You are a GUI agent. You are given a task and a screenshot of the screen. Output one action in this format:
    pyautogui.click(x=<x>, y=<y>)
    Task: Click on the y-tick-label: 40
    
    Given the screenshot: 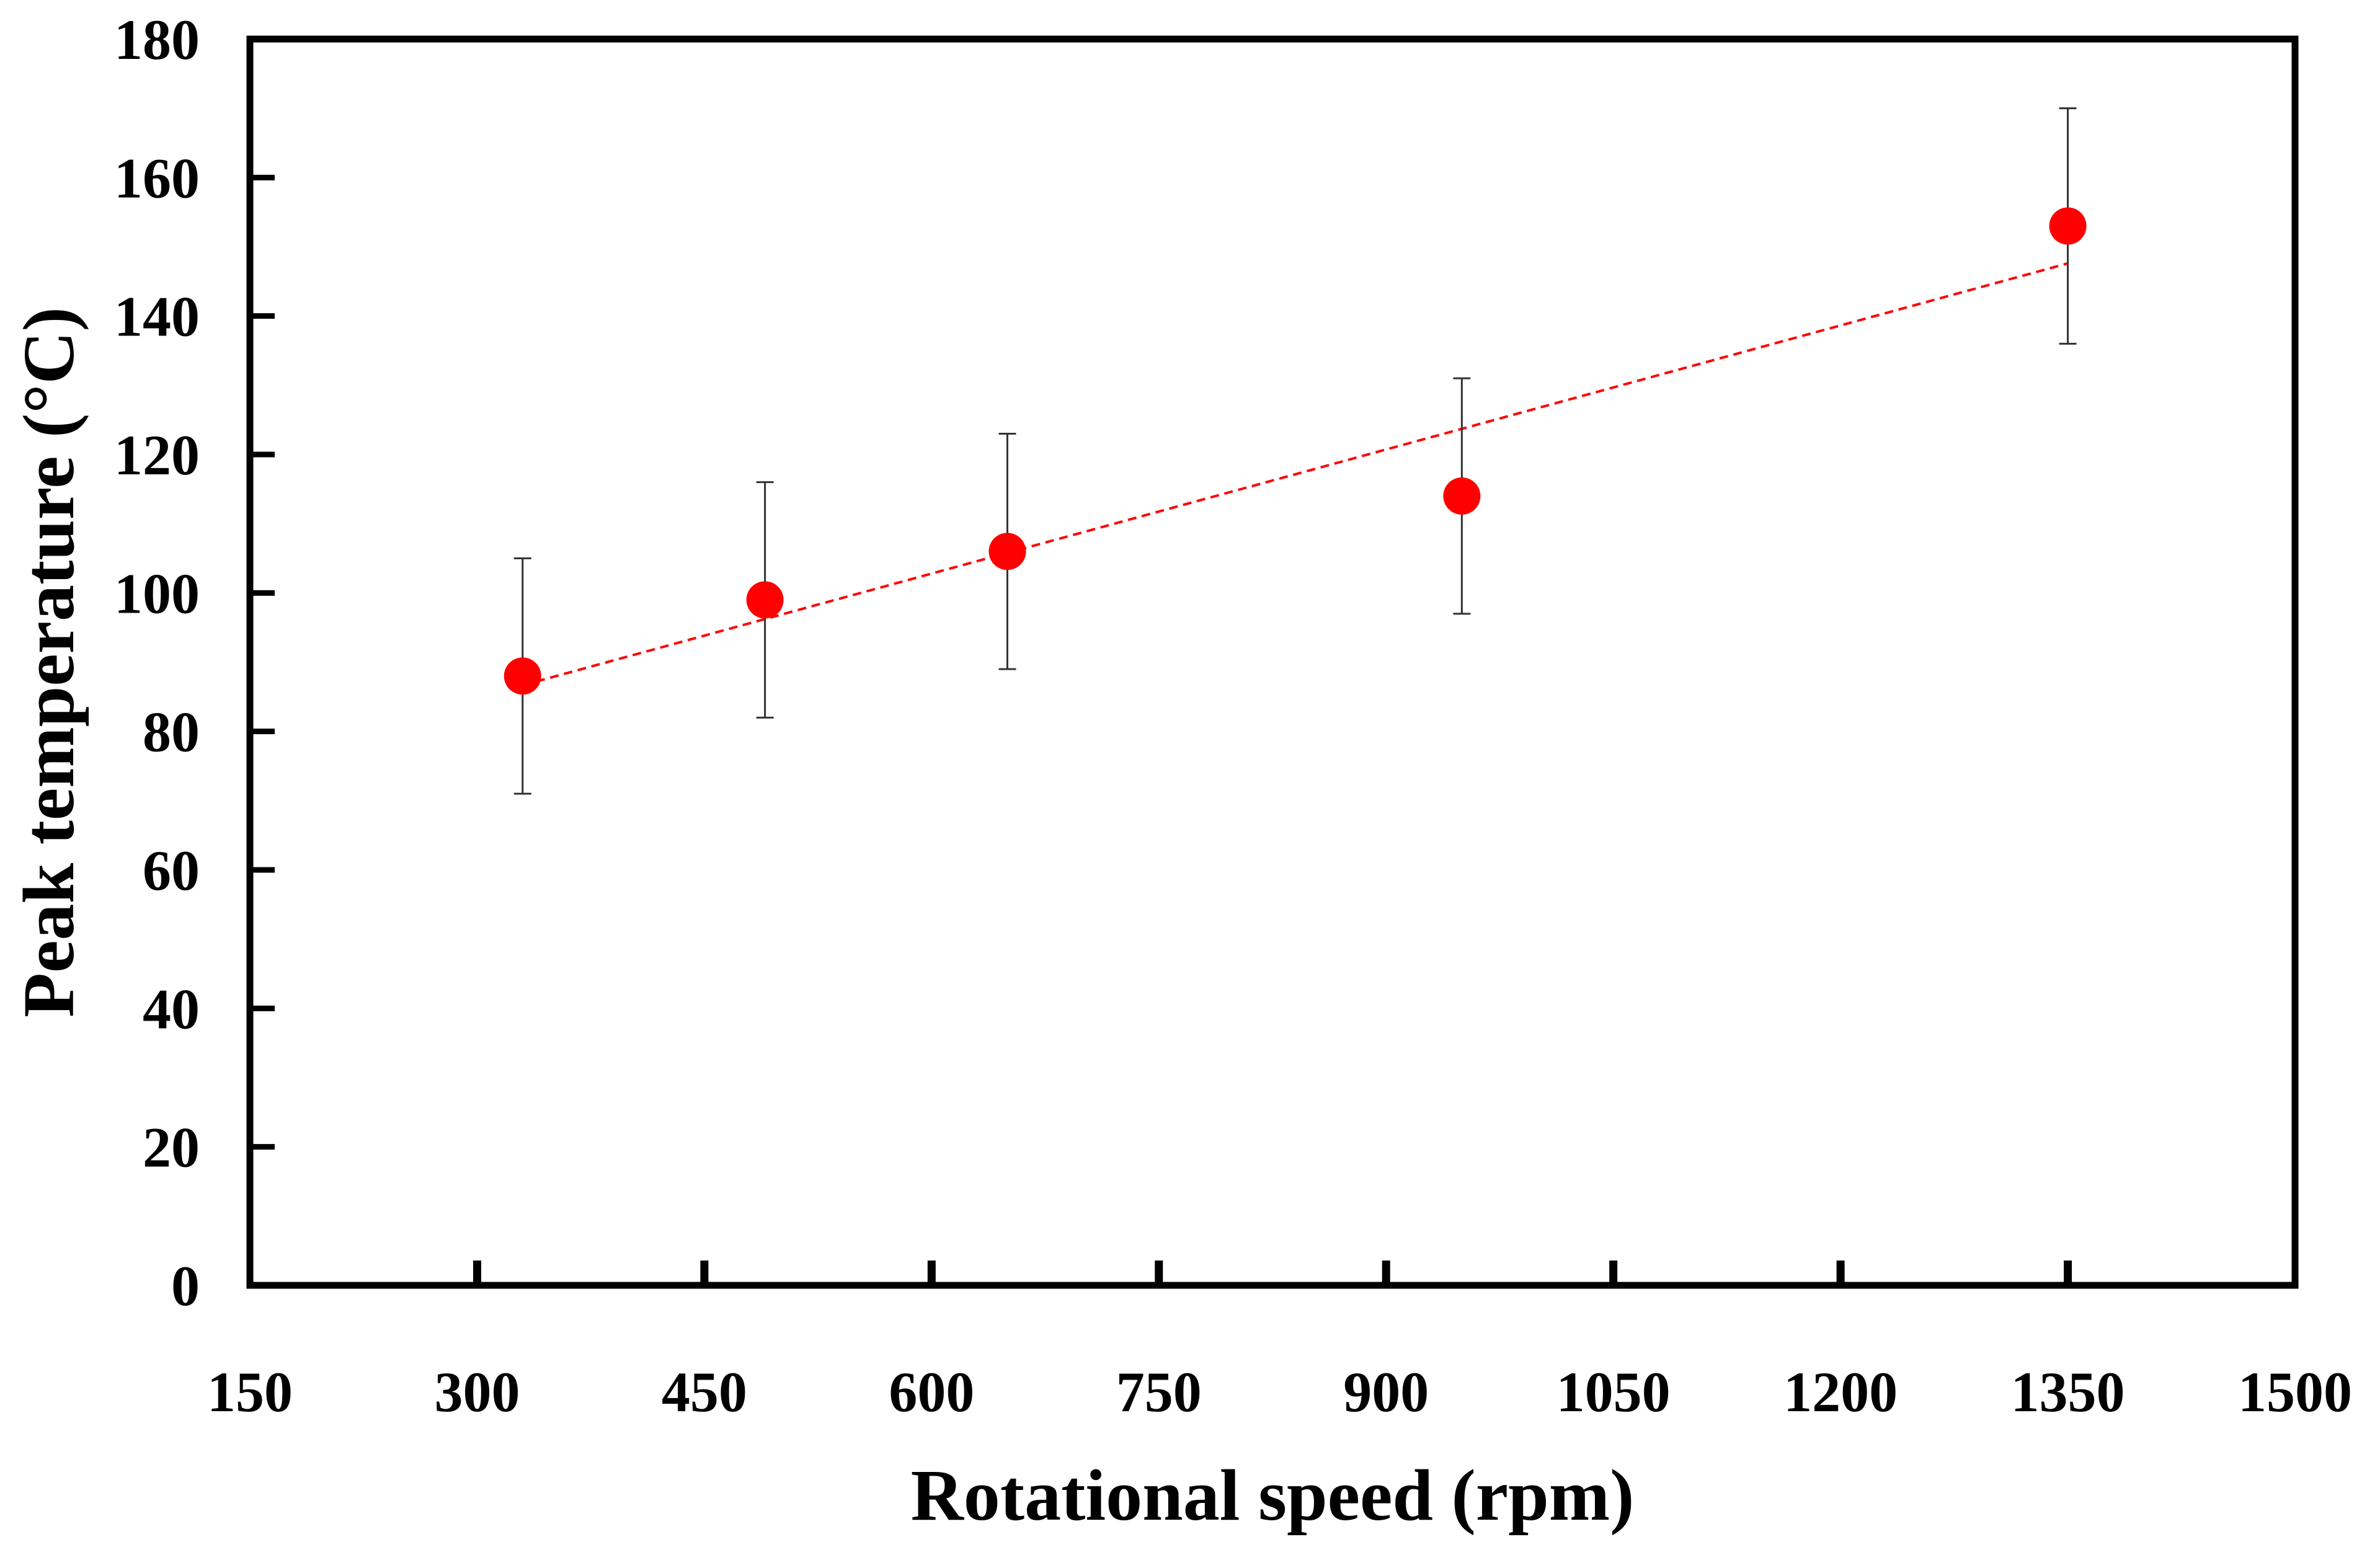 What is the action you would take?
    pyautogui.click(x=171, y=1008)
    